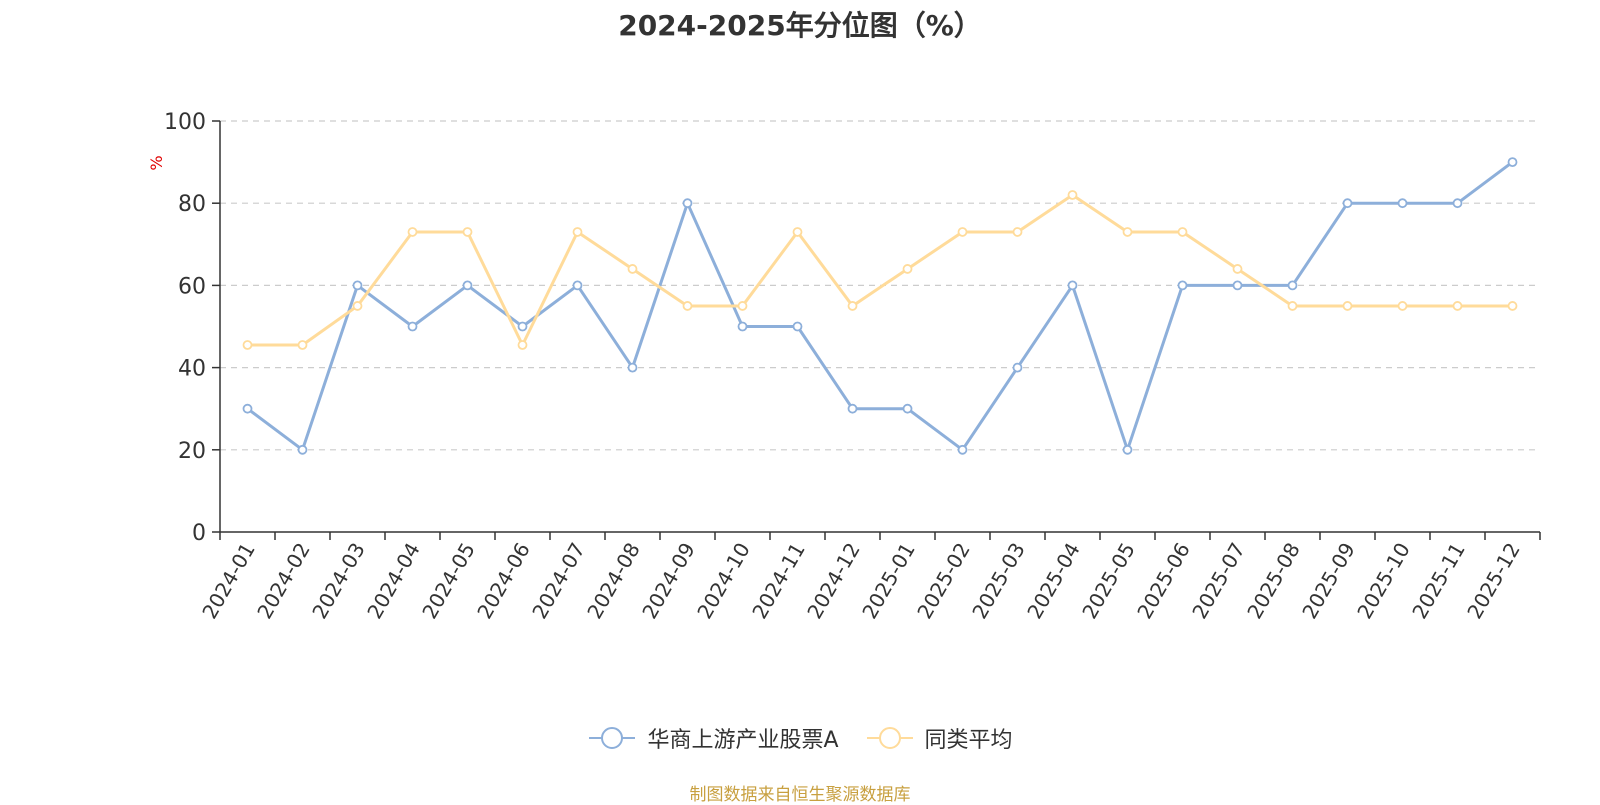 This screenshot has height=805, width=1600. What do you see at coordinates (1053, 581) in the screenshot?
I see `x-tick-label: 2025-04` at bounding box center [1053, 581].